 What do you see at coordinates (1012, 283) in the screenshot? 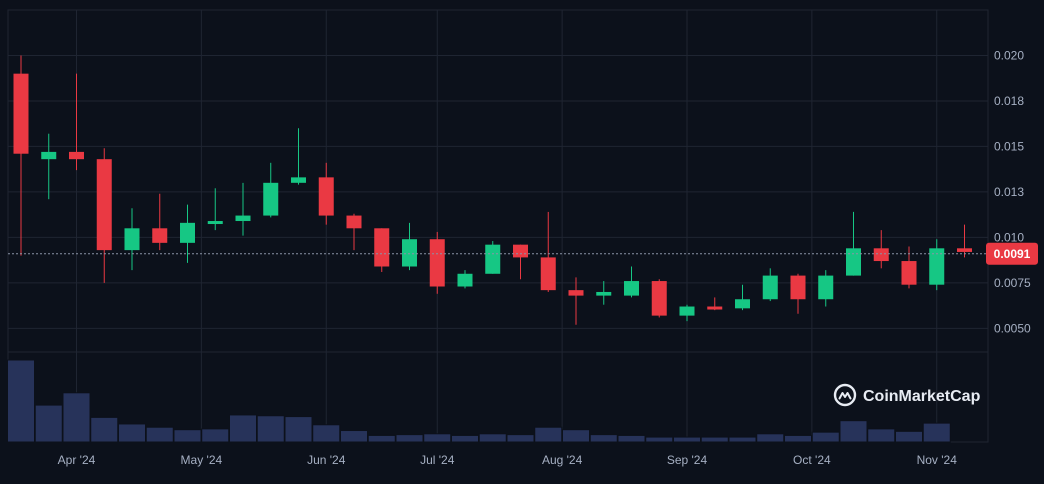
I see `y-tick-label: 0.0075` at bounding box center [1012, 283].